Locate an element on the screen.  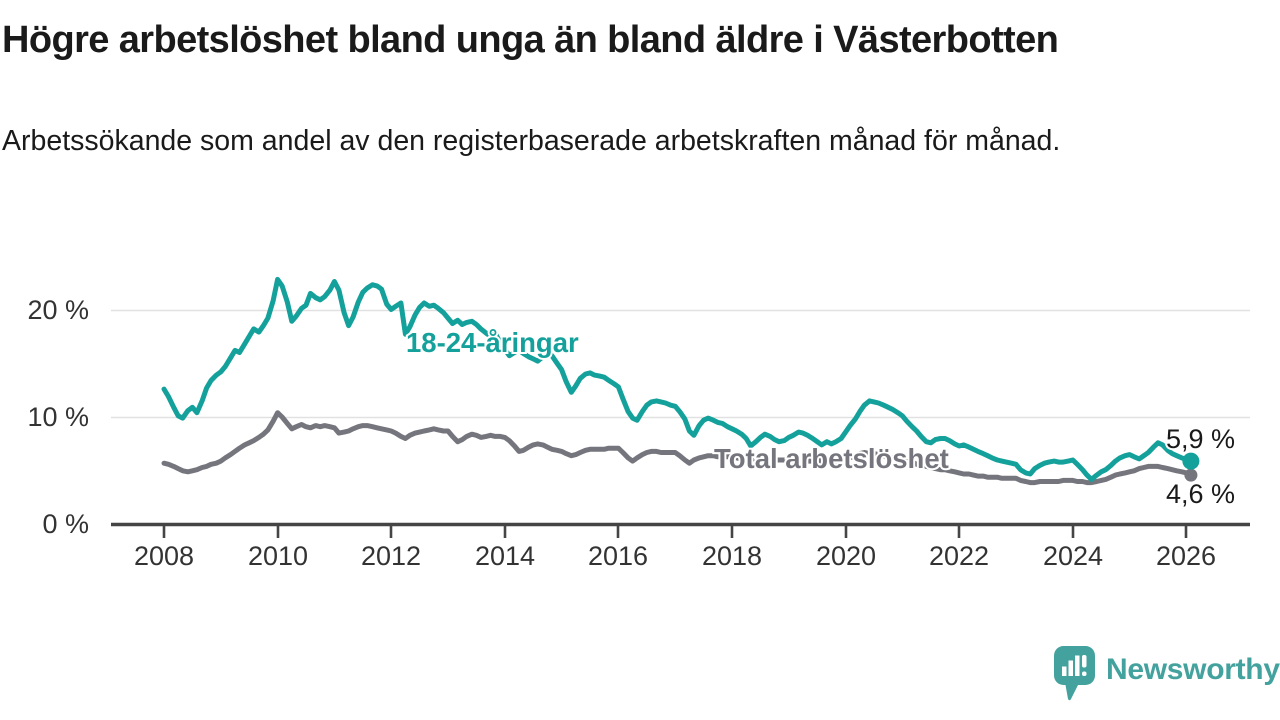
y-tick-label-0: 0 % is located at coordinates (65, 524).